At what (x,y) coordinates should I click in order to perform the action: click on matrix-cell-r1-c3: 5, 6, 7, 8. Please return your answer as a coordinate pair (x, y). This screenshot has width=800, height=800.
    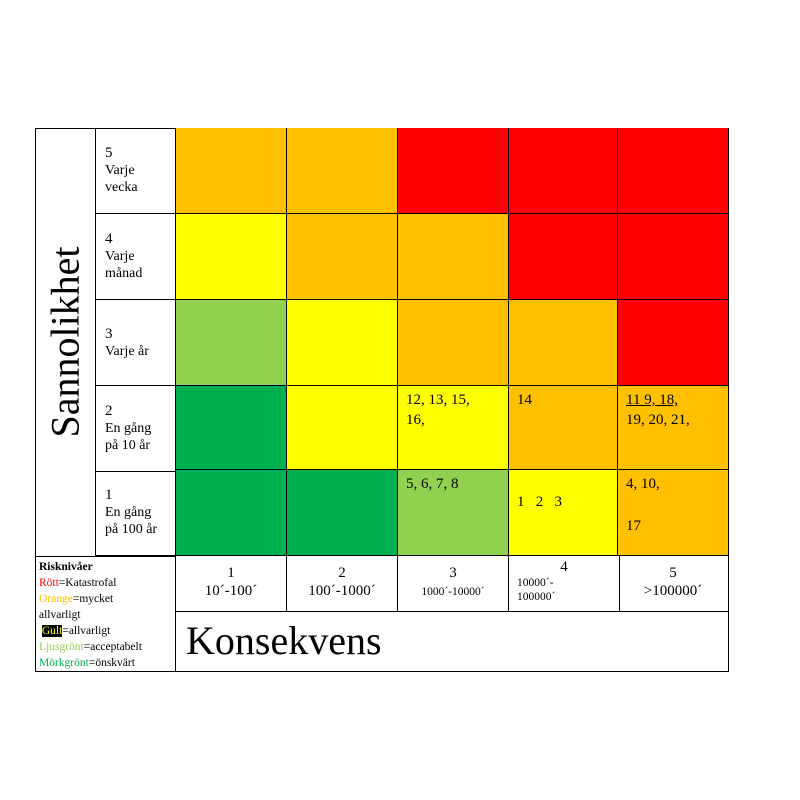
    Looking at the image, I should click on (453, 513).